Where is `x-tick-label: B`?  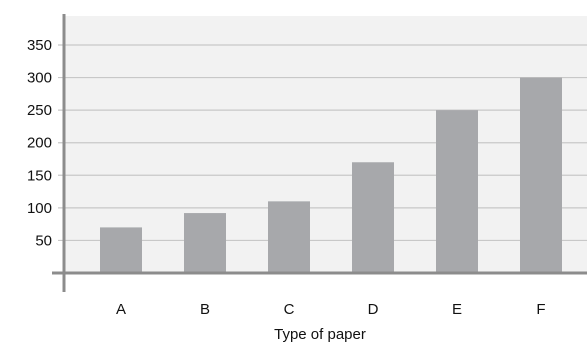
x-tick-label: B is located at coordinates (205, 309).